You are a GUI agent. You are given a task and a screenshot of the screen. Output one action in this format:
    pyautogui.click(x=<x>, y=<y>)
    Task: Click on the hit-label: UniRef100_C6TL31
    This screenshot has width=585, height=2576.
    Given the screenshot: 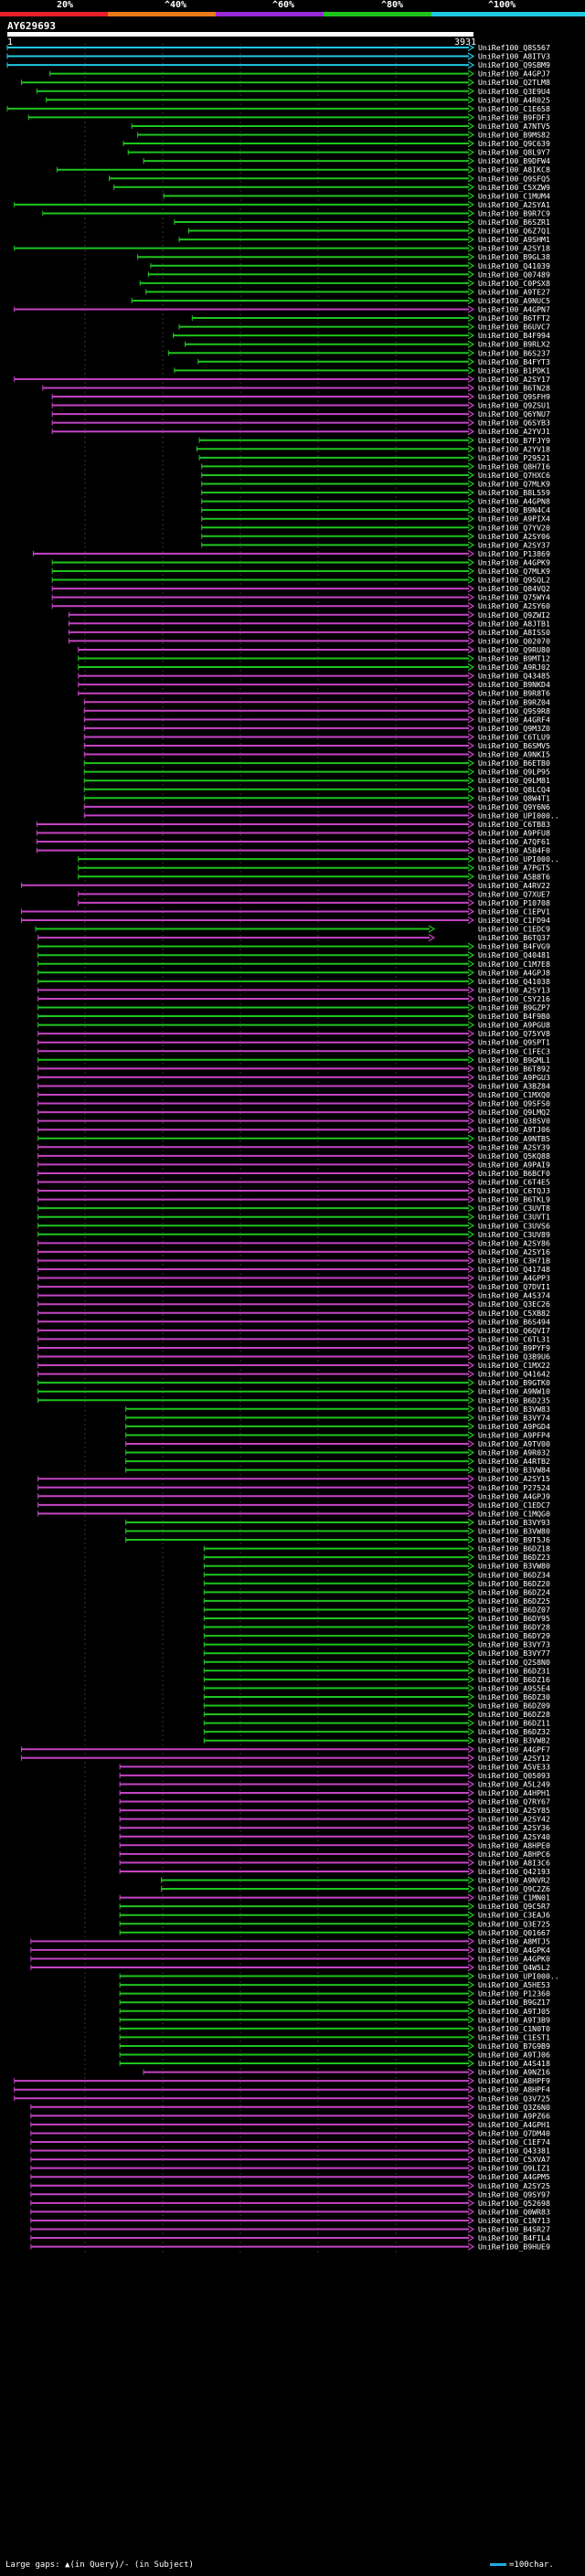 What is the action you would take?
    pyautogui.click(x=514, y=1338)
    